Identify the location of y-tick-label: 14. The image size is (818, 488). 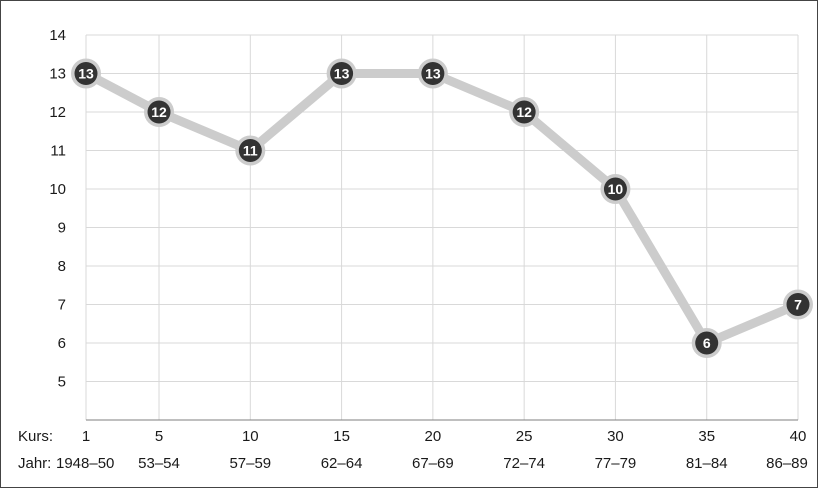
(57, 35).